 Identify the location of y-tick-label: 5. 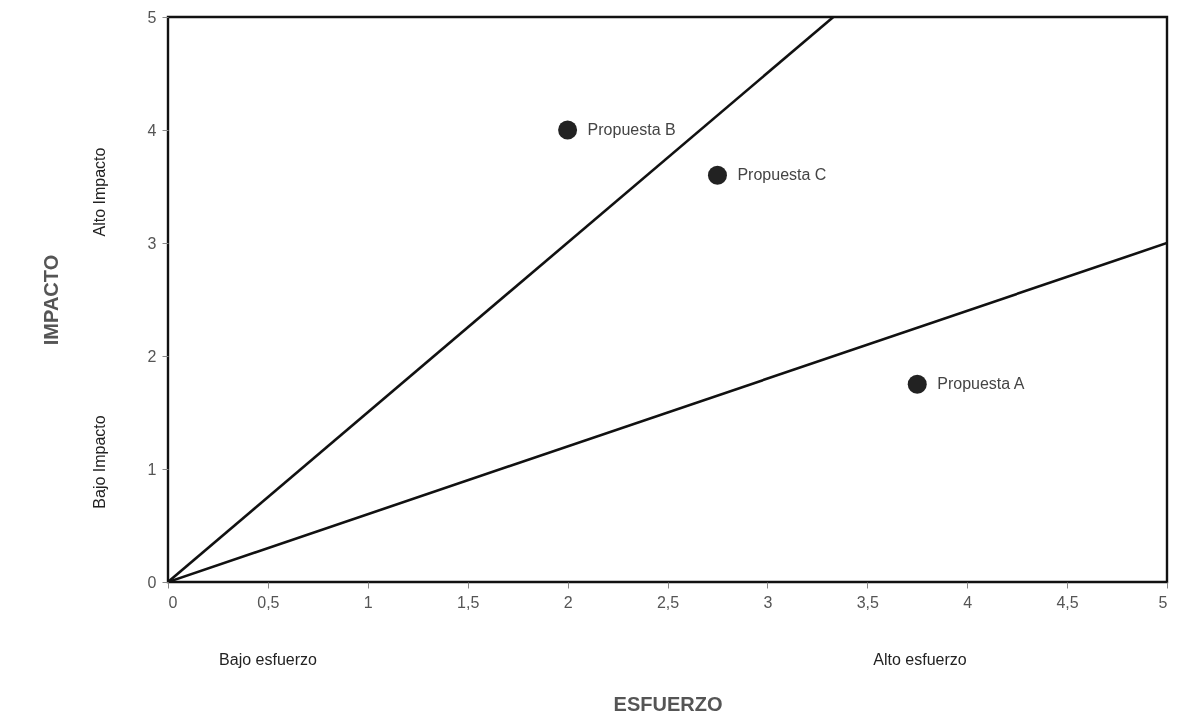
(152, 17).